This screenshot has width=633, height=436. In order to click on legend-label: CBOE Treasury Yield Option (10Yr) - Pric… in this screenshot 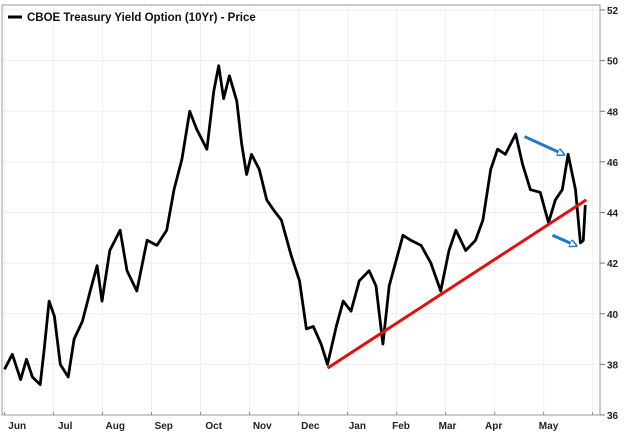, I will do `click(141, 18)`.